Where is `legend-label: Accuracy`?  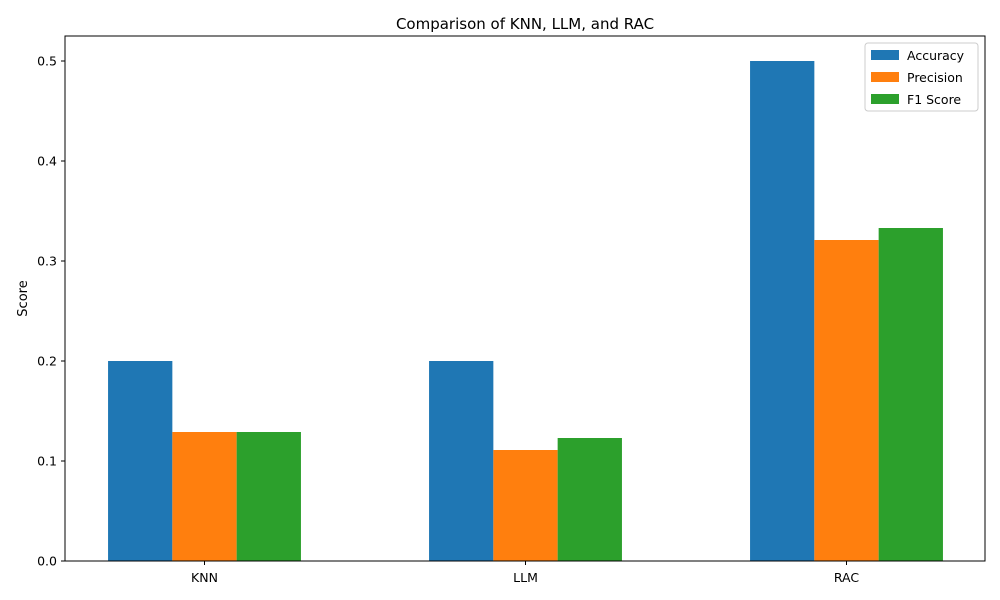
legend-label: Accuracy is located at coordinates (936, 55).